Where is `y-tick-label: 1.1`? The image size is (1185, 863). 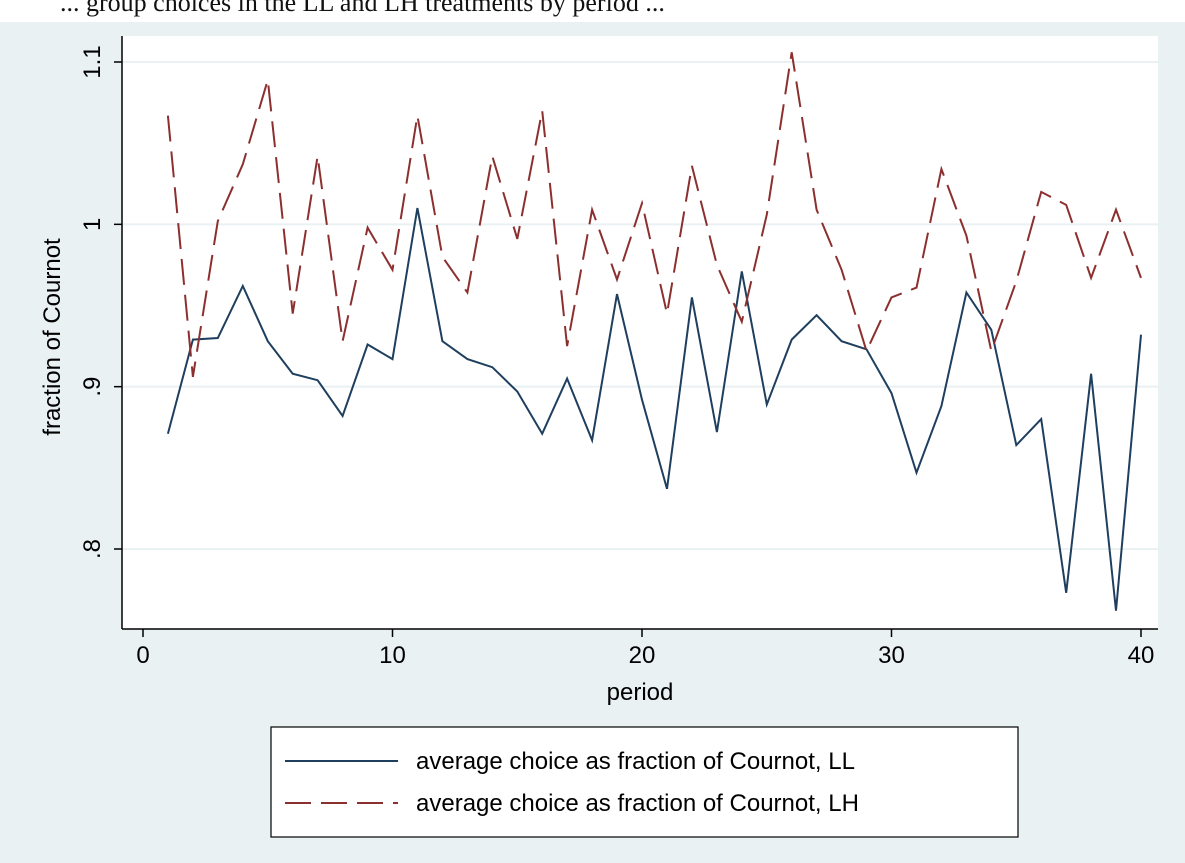
y-tick-label: 1.1 is located at coordinates (92, 61).